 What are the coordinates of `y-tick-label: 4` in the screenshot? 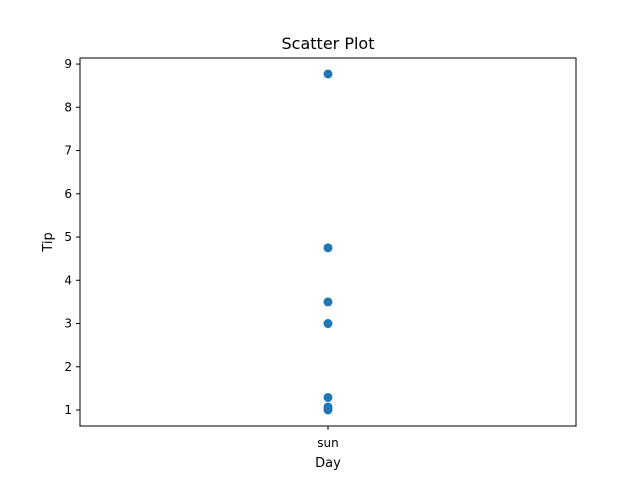 It's located at (68, 280).